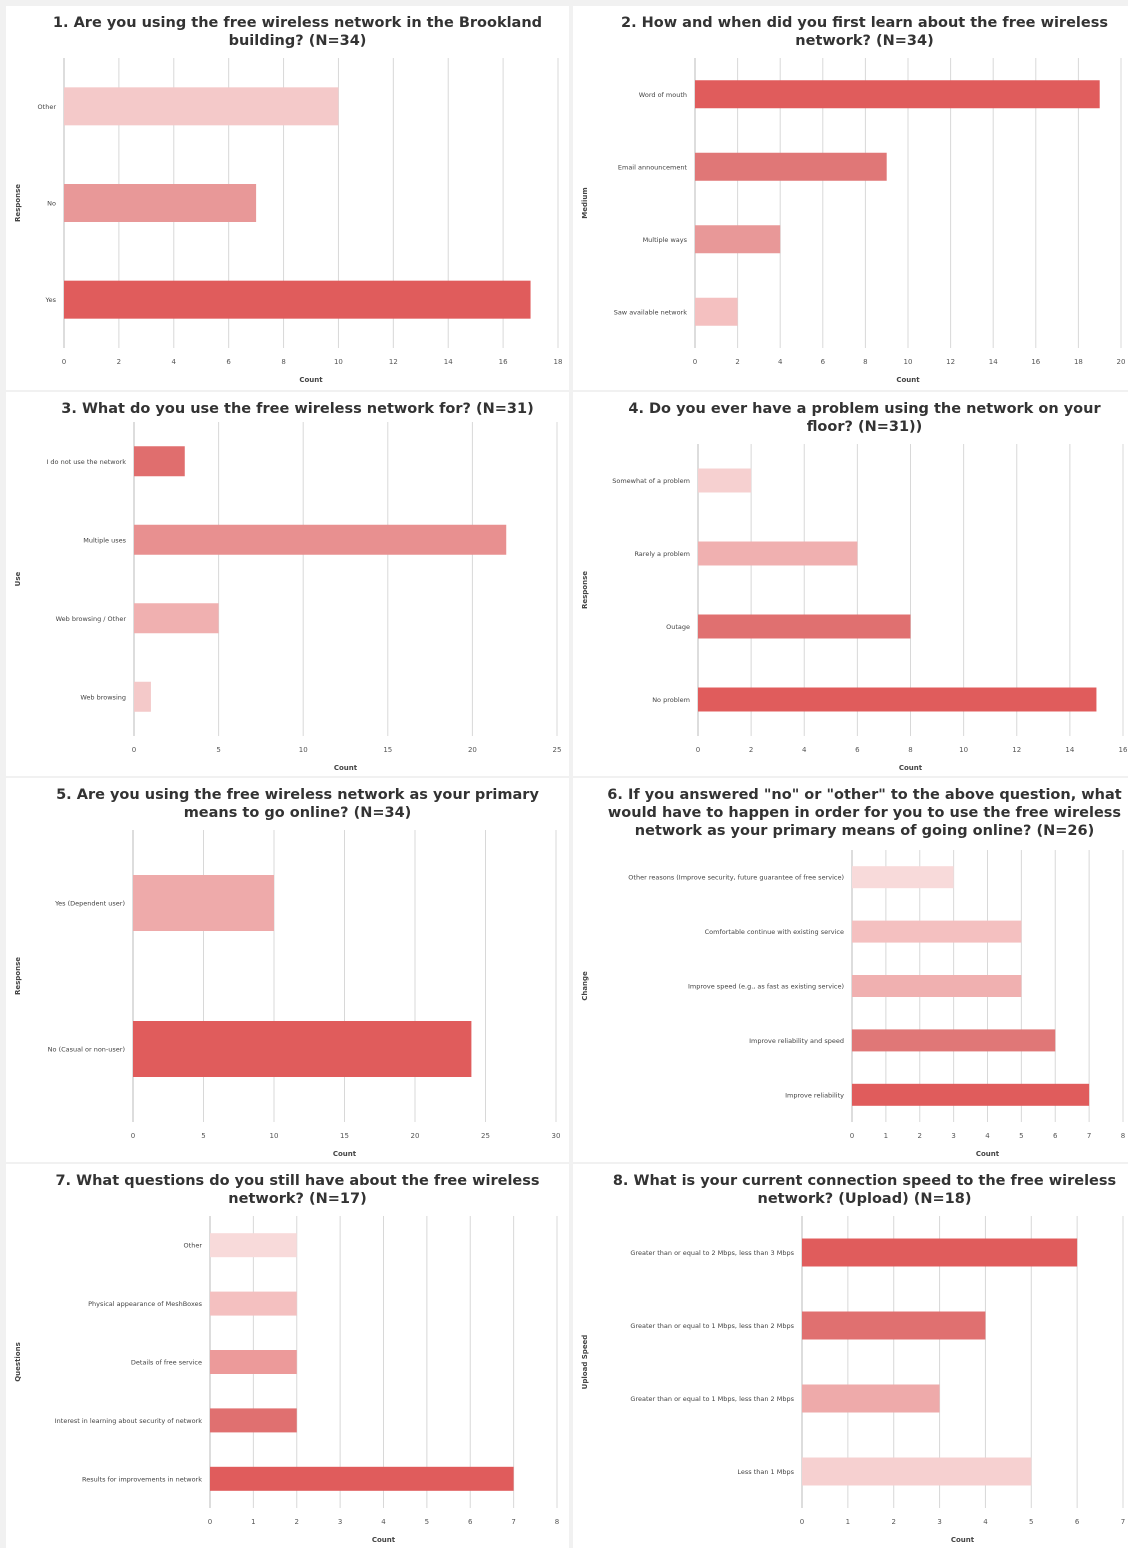 This screenshot has height=1548, width=1128. Describe the element at coordinates (18, 1362) in the screenshot. I see `y-axis-label: Questions` at that location.